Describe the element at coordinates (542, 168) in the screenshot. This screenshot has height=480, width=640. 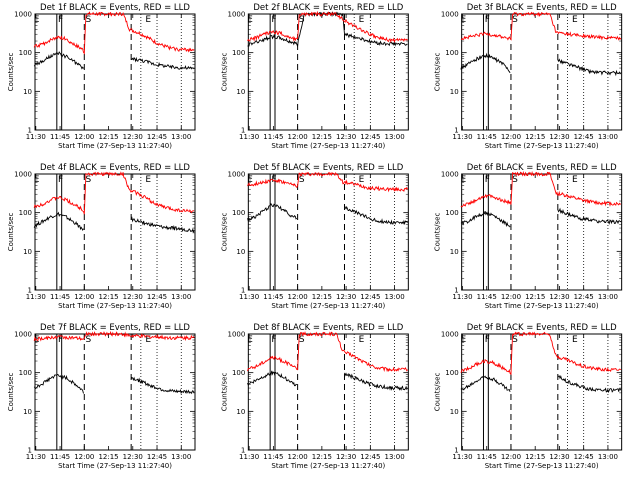
I see `chart-title: Det 6f BLACK = Events, RED = LLD` at that location.